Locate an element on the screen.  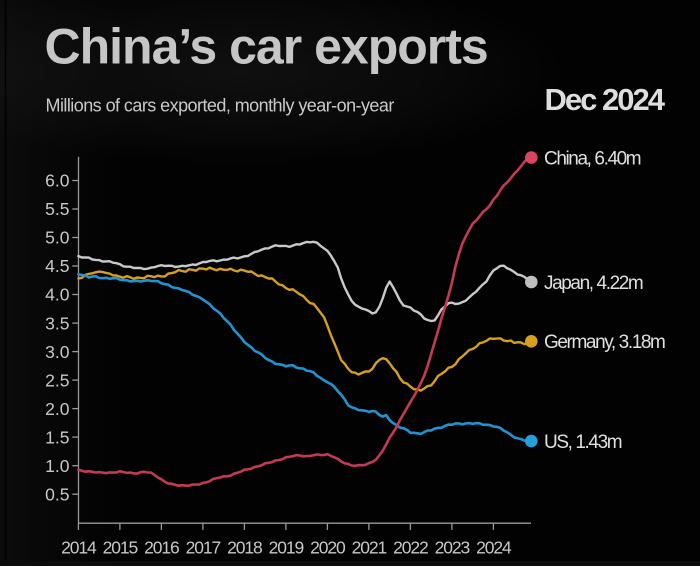
svg-text: Dec 2024 is located at coordinates (605, 99).